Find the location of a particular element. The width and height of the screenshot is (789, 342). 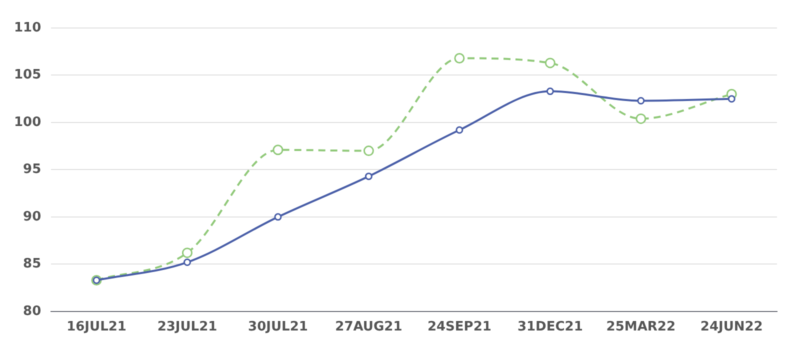

y-tick-label: 90 is located at coordinates (32, 216).